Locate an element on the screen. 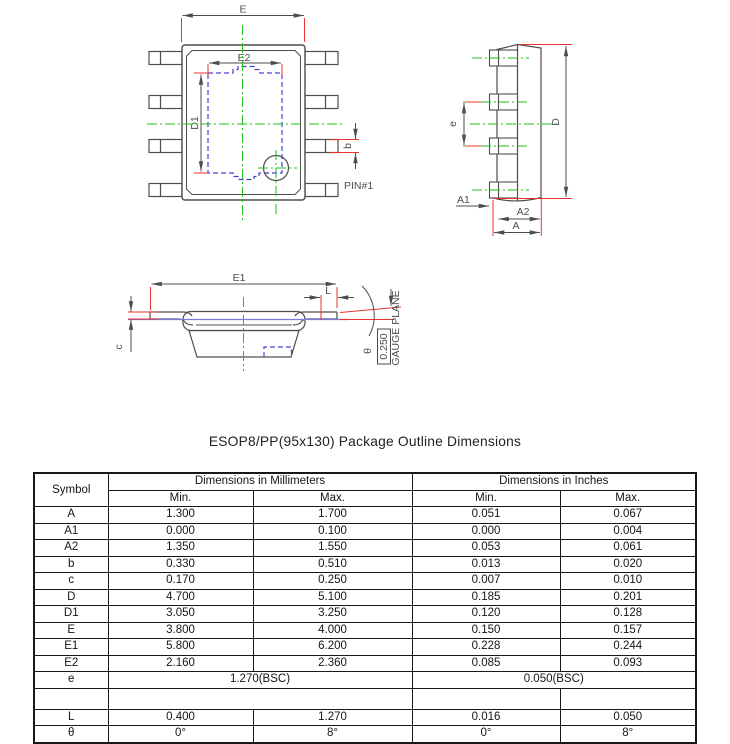 This screenshot has height=744, width=730. table-row-A1: A1 0.000 0.100 0.000 0.004 is located at coordinates (365, 531).